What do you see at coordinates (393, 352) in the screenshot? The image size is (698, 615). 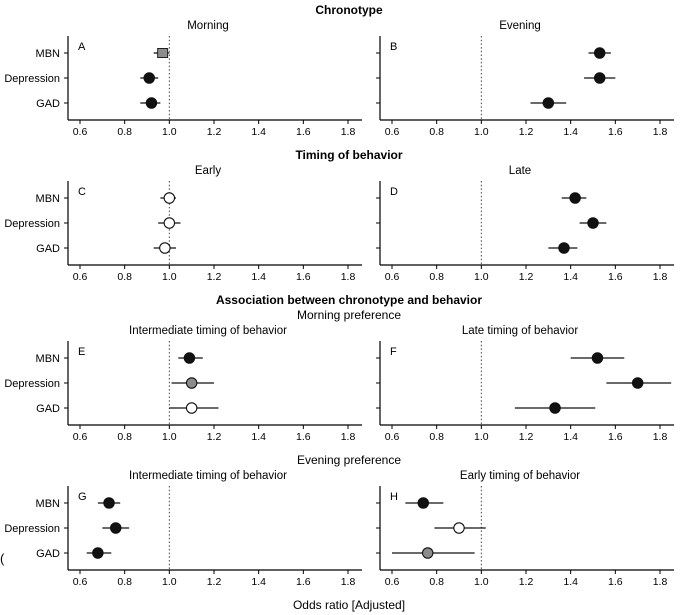 I see `panel-letter: F` at bounding box center [393, 352].